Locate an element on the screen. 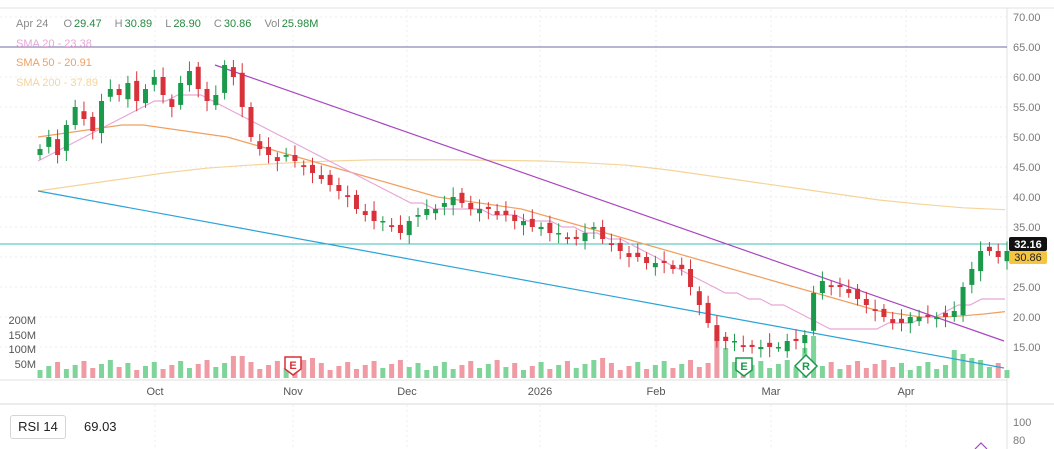 The width and height of the screenshot is (1054, 449). event-label: R is located at coordinates (806, 367).